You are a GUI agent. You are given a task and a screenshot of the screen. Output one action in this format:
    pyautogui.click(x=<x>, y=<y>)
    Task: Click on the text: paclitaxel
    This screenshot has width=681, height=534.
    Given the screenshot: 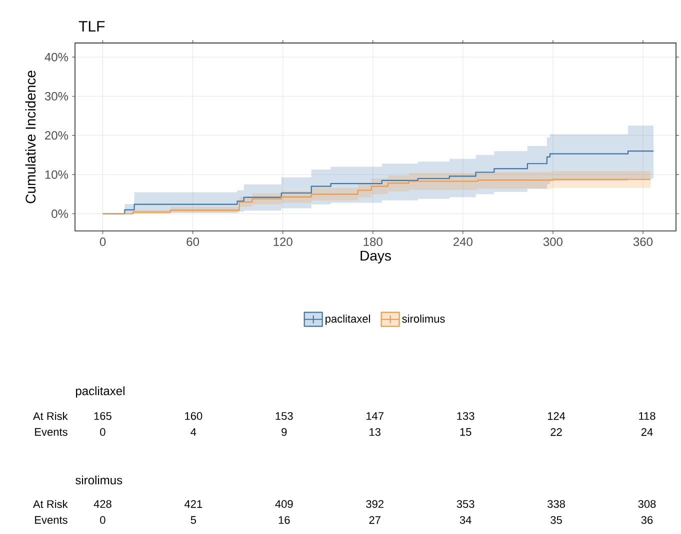 What is the action you would take?
    pyautogui.click(x=100, y=392)
    